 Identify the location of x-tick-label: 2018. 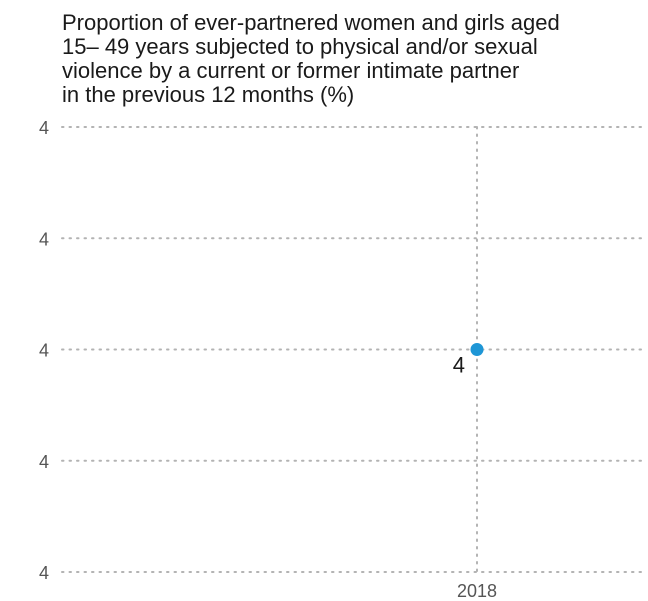
(477, 591).